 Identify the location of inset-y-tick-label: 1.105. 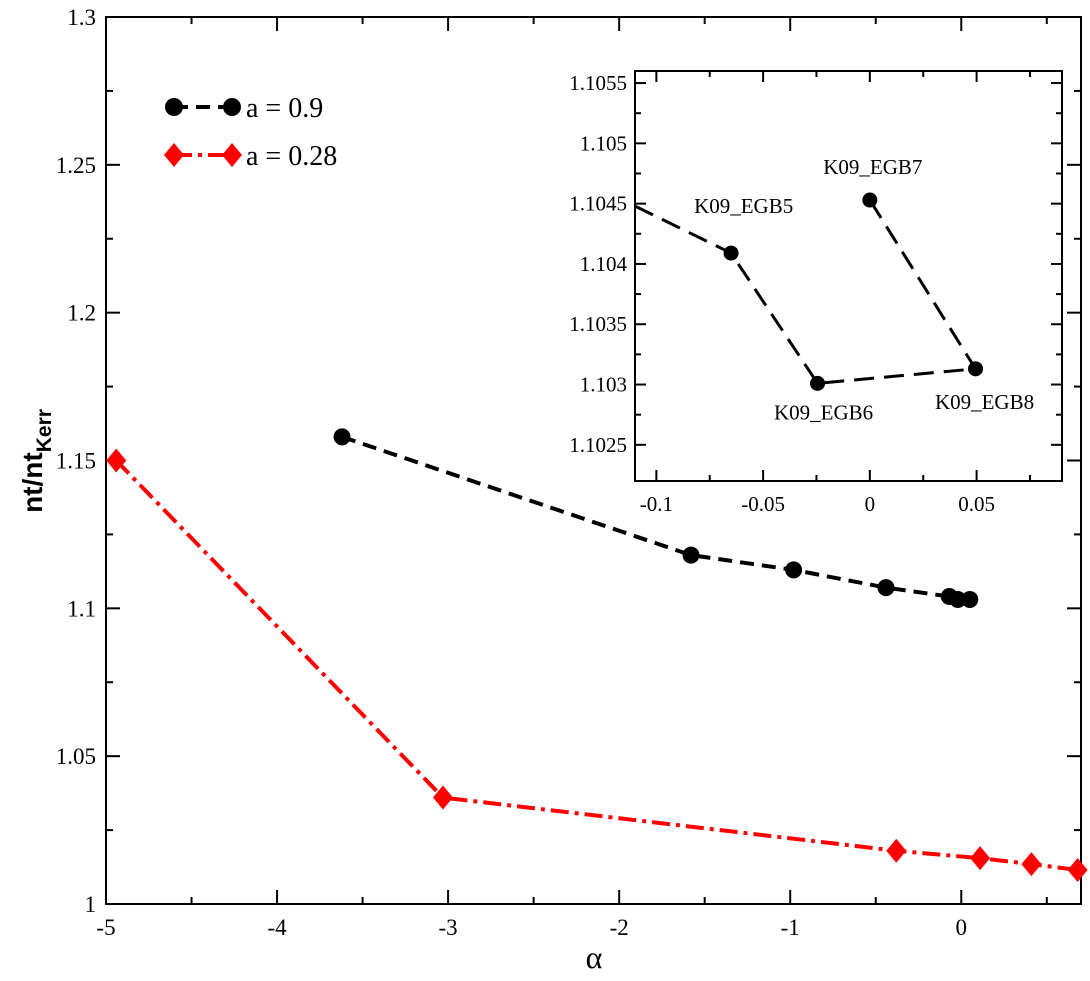
(603, 143).